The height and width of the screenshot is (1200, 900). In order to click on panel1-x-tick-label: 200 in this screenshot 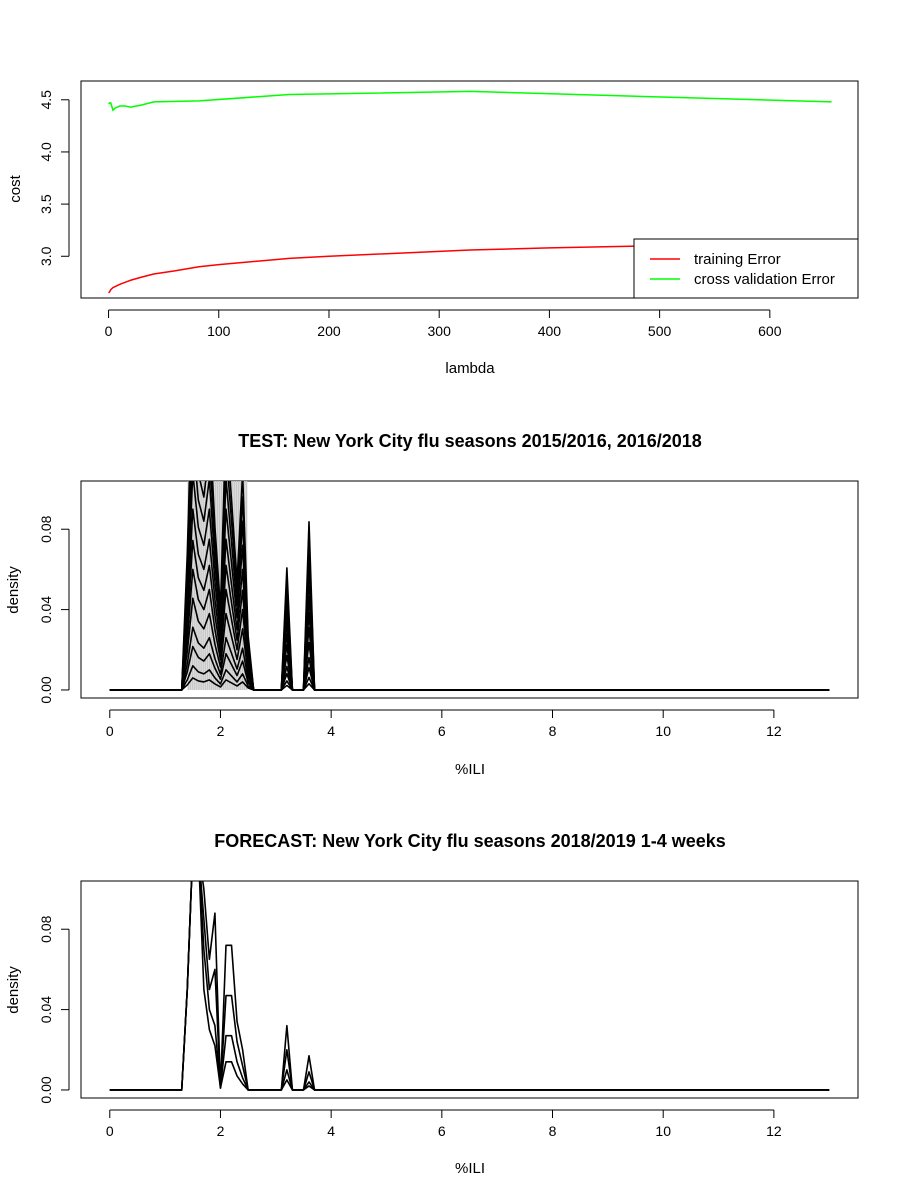, I will do `click(329, 331)`.